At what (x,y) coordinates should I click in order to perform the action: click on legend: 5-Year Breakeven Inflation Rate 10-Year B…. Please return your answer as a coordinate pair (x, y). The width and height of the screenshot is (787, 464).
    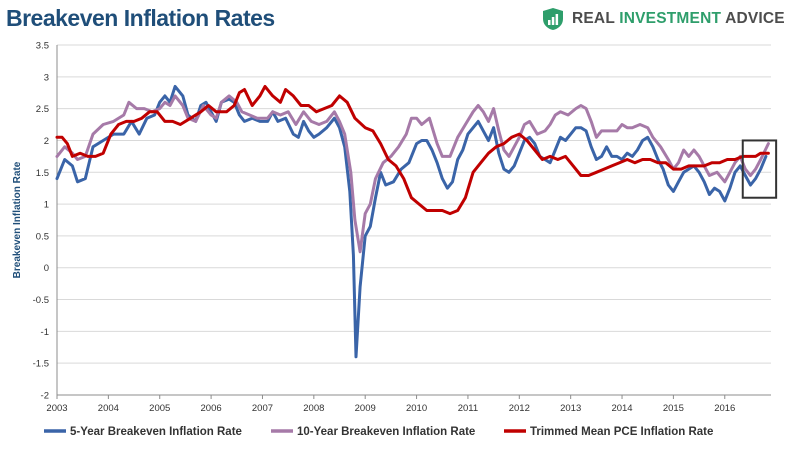
    Looking at the image, I should click on (378, 432).